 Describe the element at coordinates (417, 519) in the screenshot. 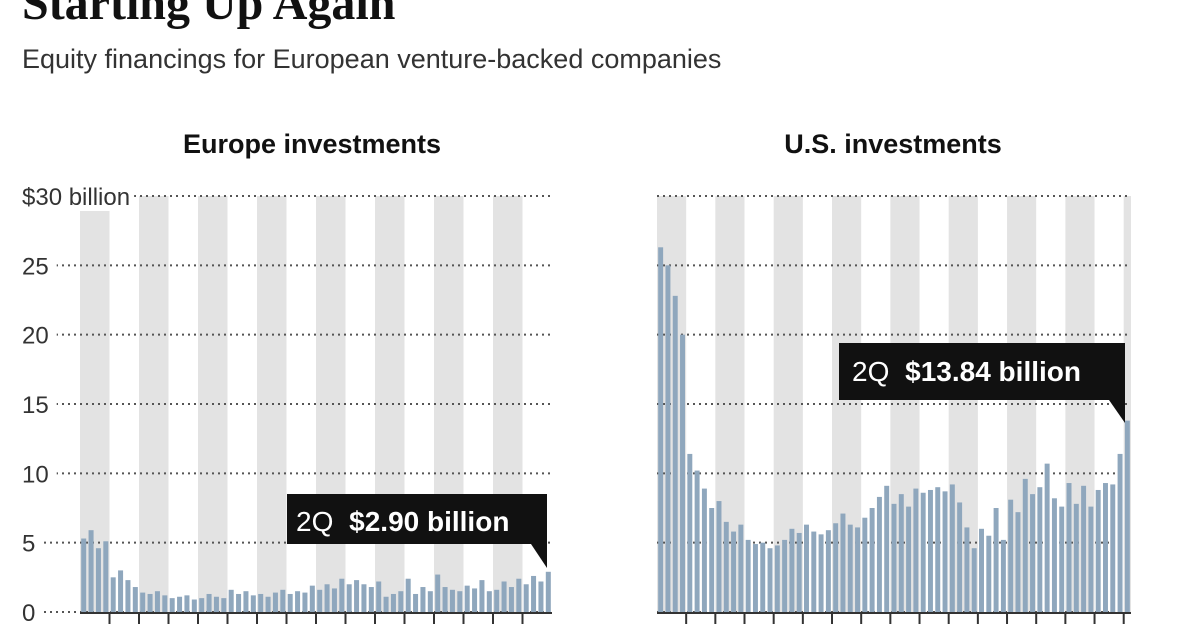

I see `europe-callout-box` at that location.